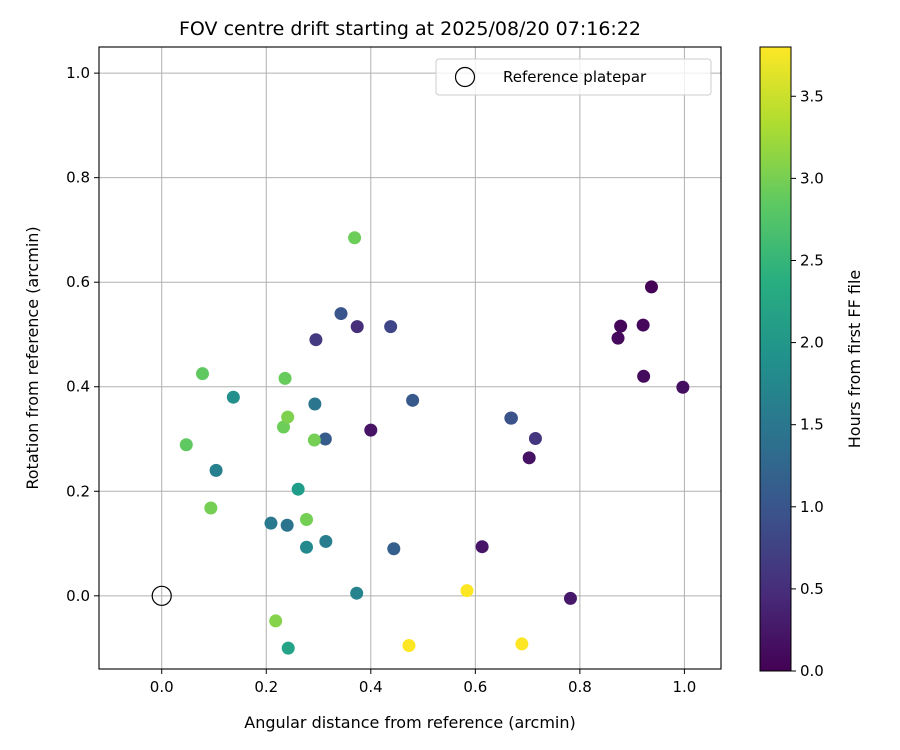 This screenshot has height=750, width=900. I want to click on legend-reference-marker, so click(465, 77).